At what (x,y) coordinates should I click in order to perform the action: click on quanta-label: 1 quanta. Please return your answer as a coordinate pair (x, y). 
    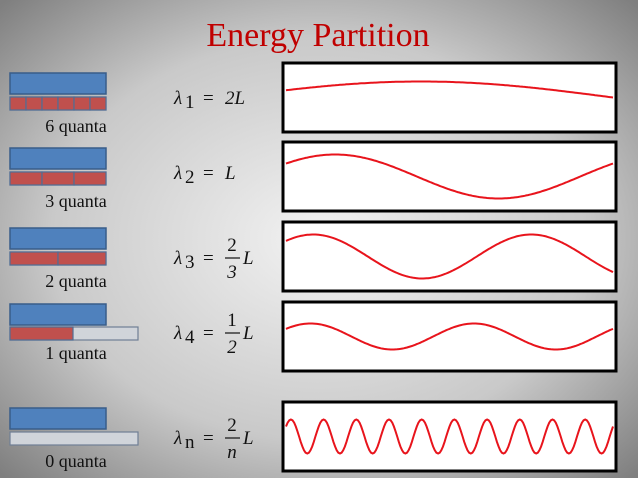
    Looking at the image, I should click on (75, 353).